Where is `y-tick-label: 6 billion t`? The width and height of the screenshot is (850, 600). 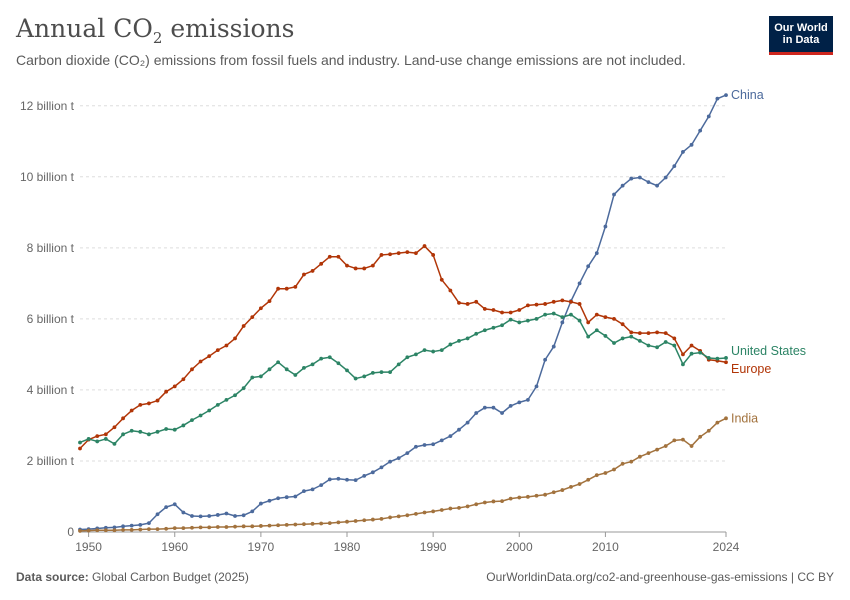 y-tick-label: 6 billion t is located at coordinates (51, 319).